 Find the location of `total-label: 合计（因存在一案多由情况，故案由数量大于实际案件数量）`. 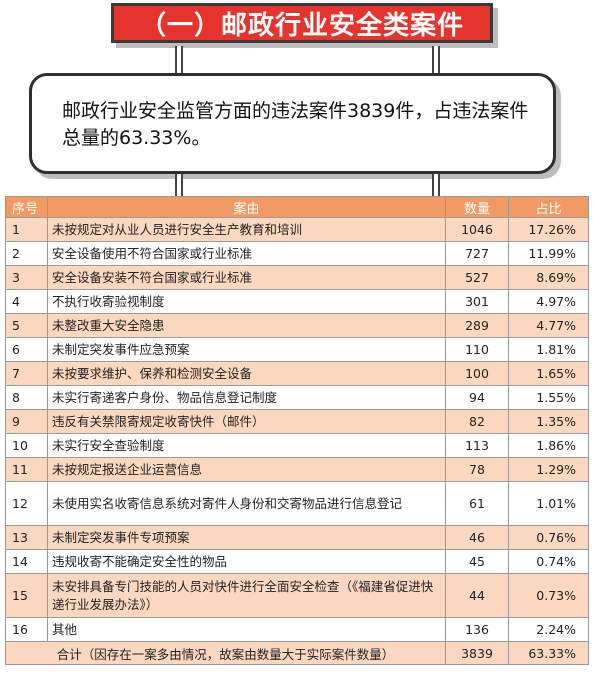

total-label: 合计（因存在一案多由情况，故案由数量大于实际案件数量） is located at coordinates (225, 653).